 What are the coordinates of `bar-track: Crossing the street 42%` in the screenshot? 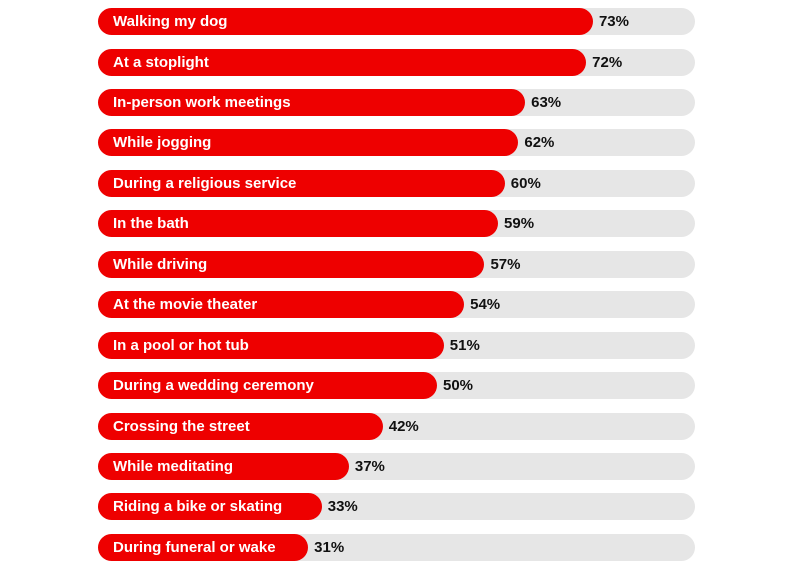 It's located at (396, 426).